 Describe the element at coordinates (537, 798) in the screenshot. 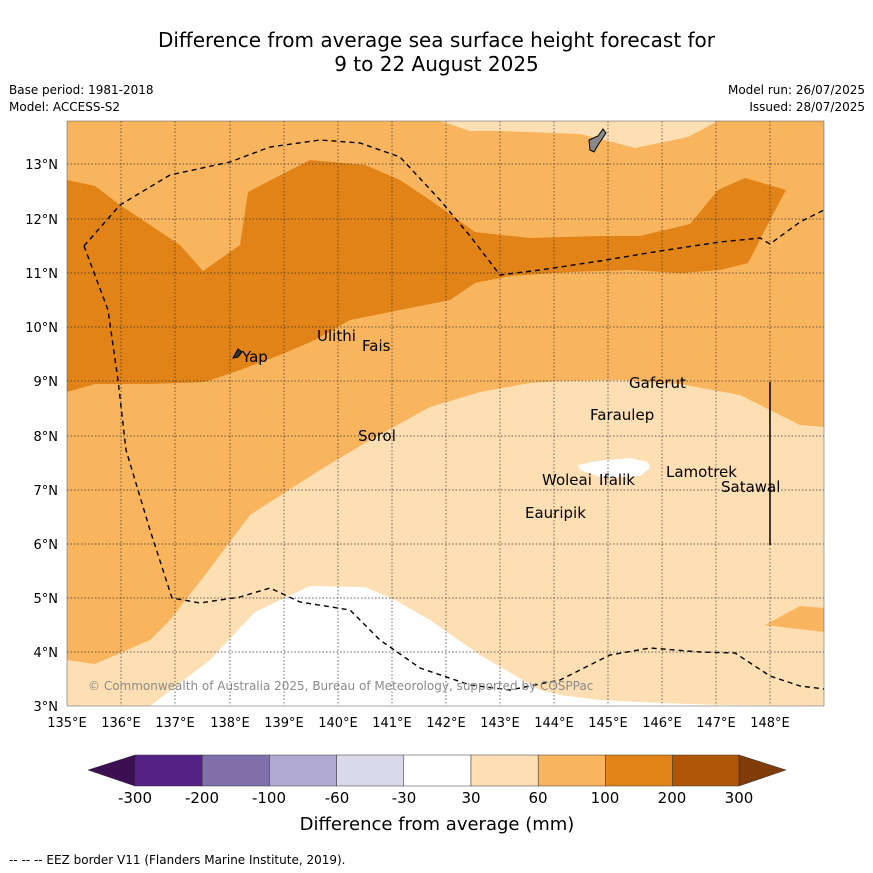

I see `colorbar-tick: 60` at that location.